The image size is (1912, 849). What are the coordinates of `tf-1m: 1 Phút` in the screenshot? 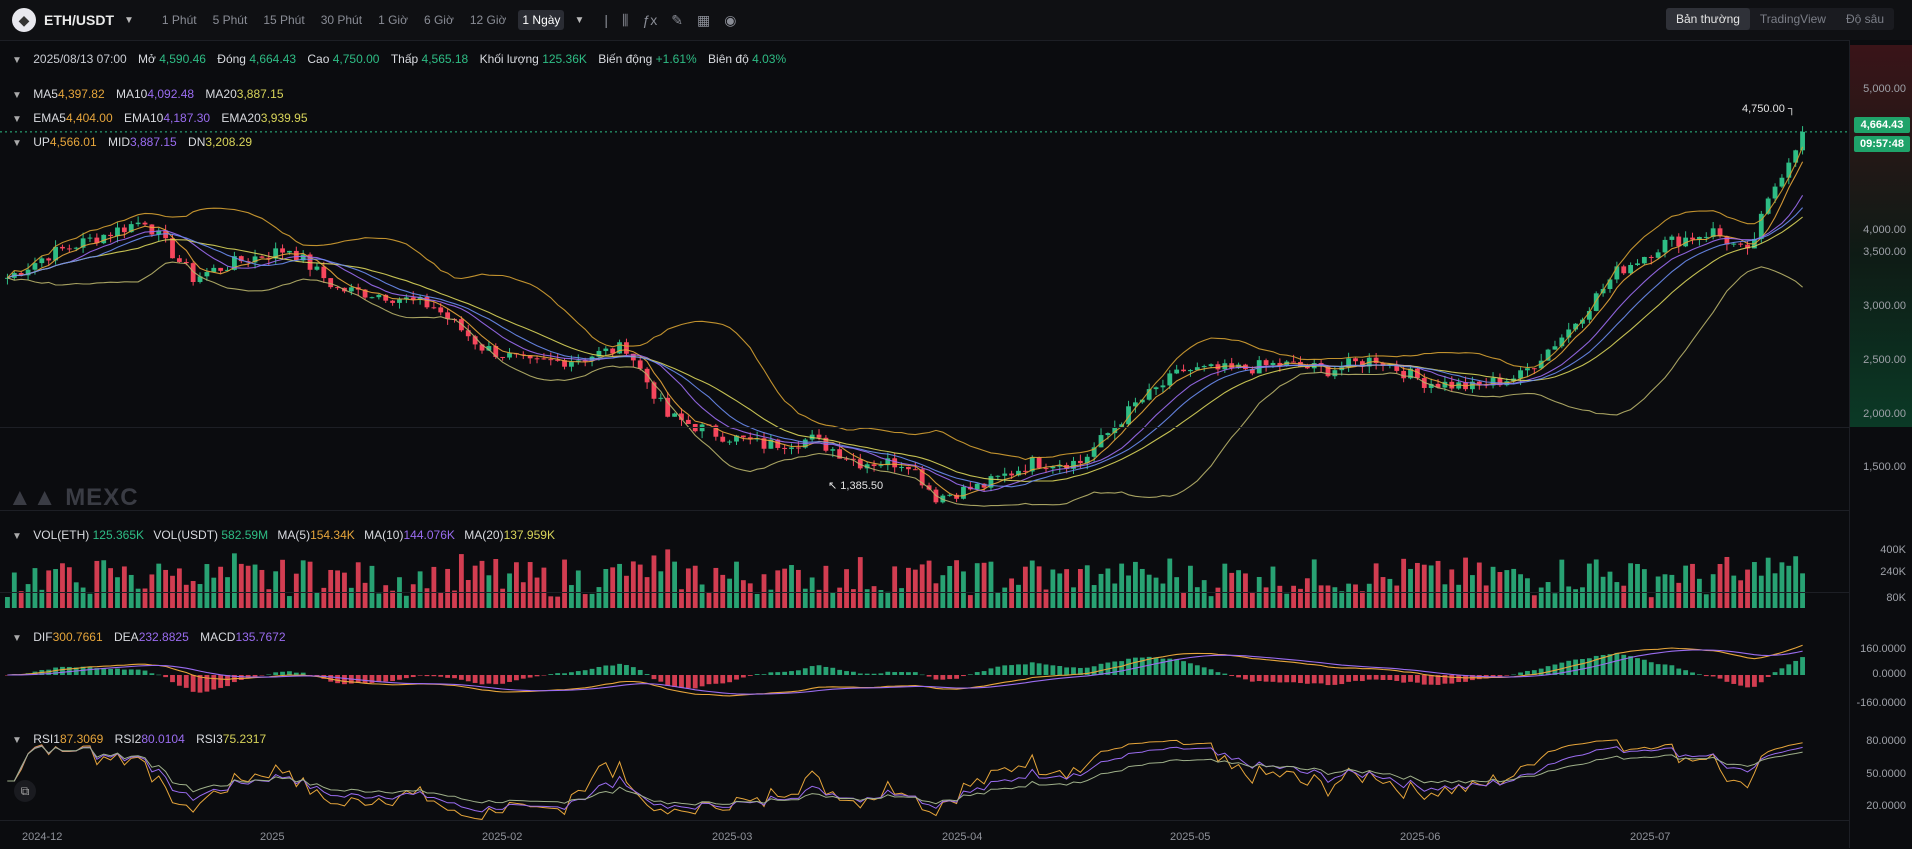 It's located at (179, 20).